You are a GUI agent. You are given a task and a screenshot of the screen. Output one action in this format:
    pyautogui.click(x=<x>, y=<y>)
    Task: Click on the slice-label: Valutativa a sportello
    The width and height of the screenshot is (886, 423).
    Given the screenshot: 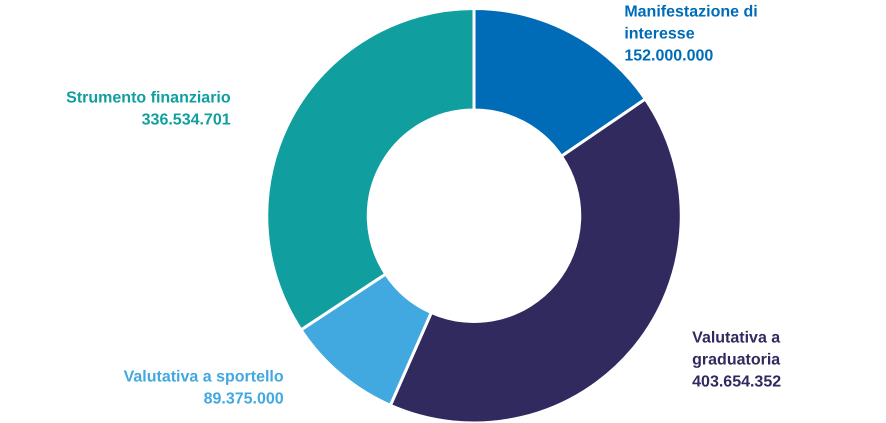 What is the action you would take?
    pyautogui.click(x=204, y=377)
    